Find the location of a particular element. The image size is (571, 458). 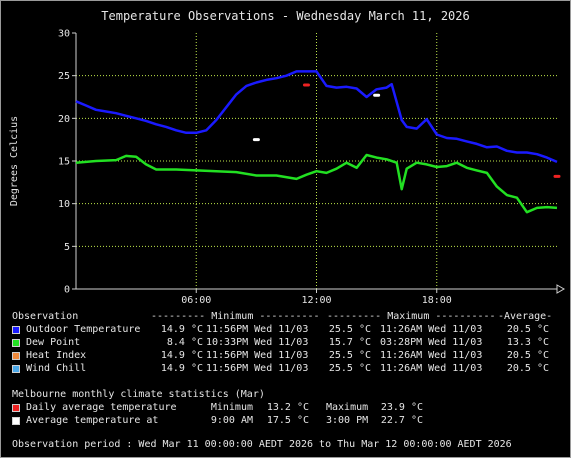

climate-label-average-temperature-at: Average temperature at is located at coordinates (92, 420).